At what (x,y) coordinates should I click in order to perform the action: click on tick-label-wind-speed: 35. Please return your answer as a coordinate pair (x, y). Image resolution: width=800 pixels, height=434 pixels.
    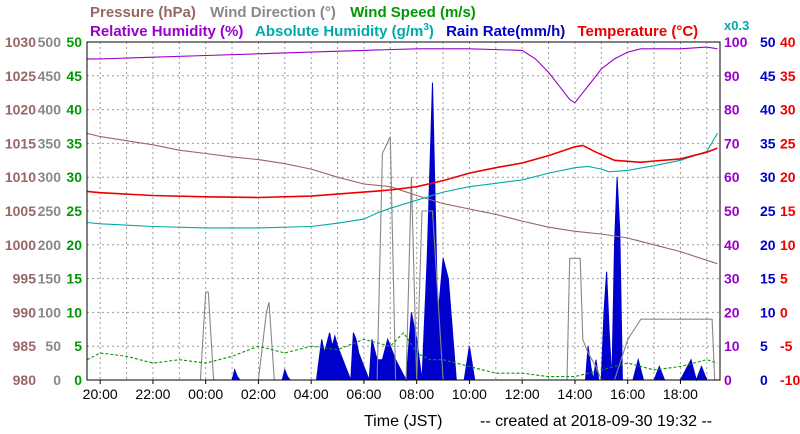
    Looking at the image, I should click on (74, 143).